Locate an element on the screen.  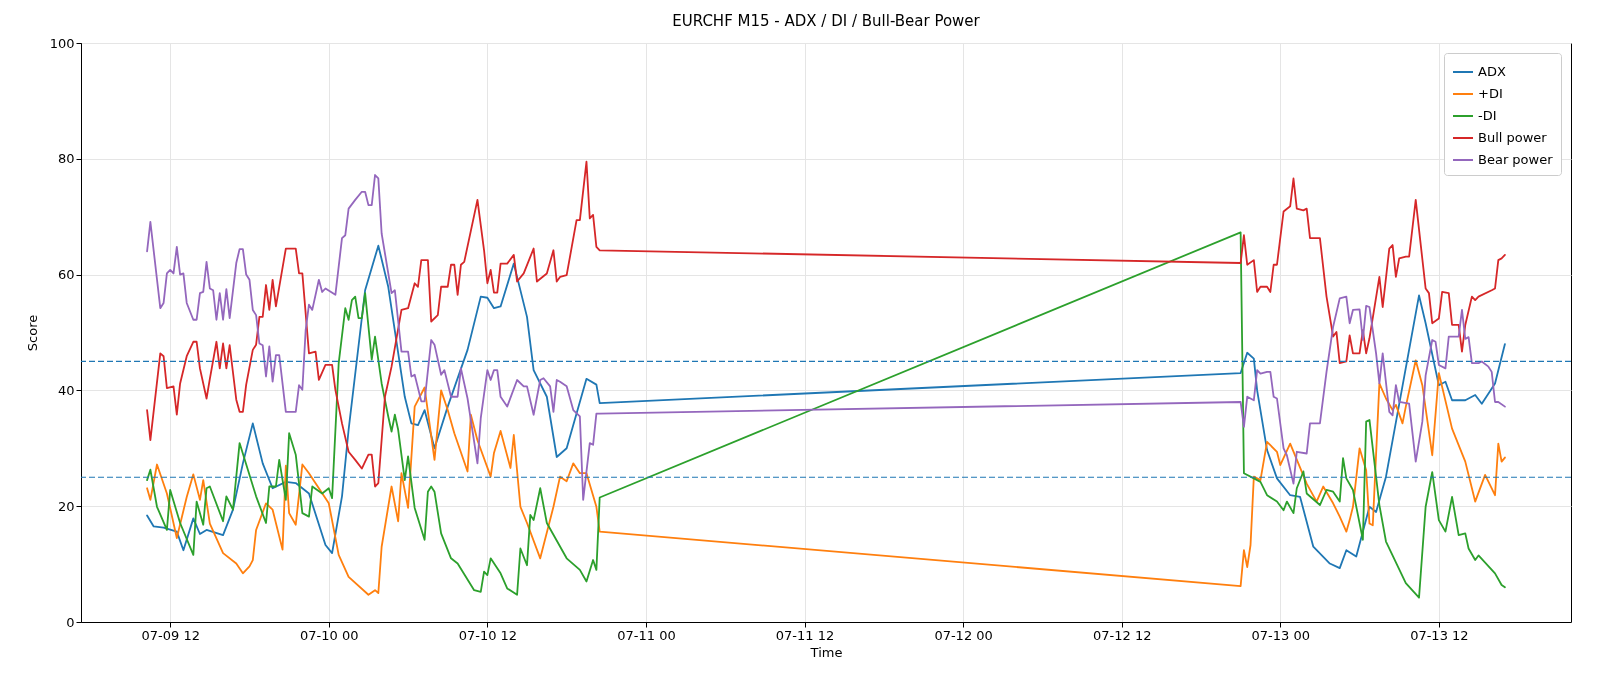
x-tick-label: 07-10 12 is located at coordinates (488, 635).